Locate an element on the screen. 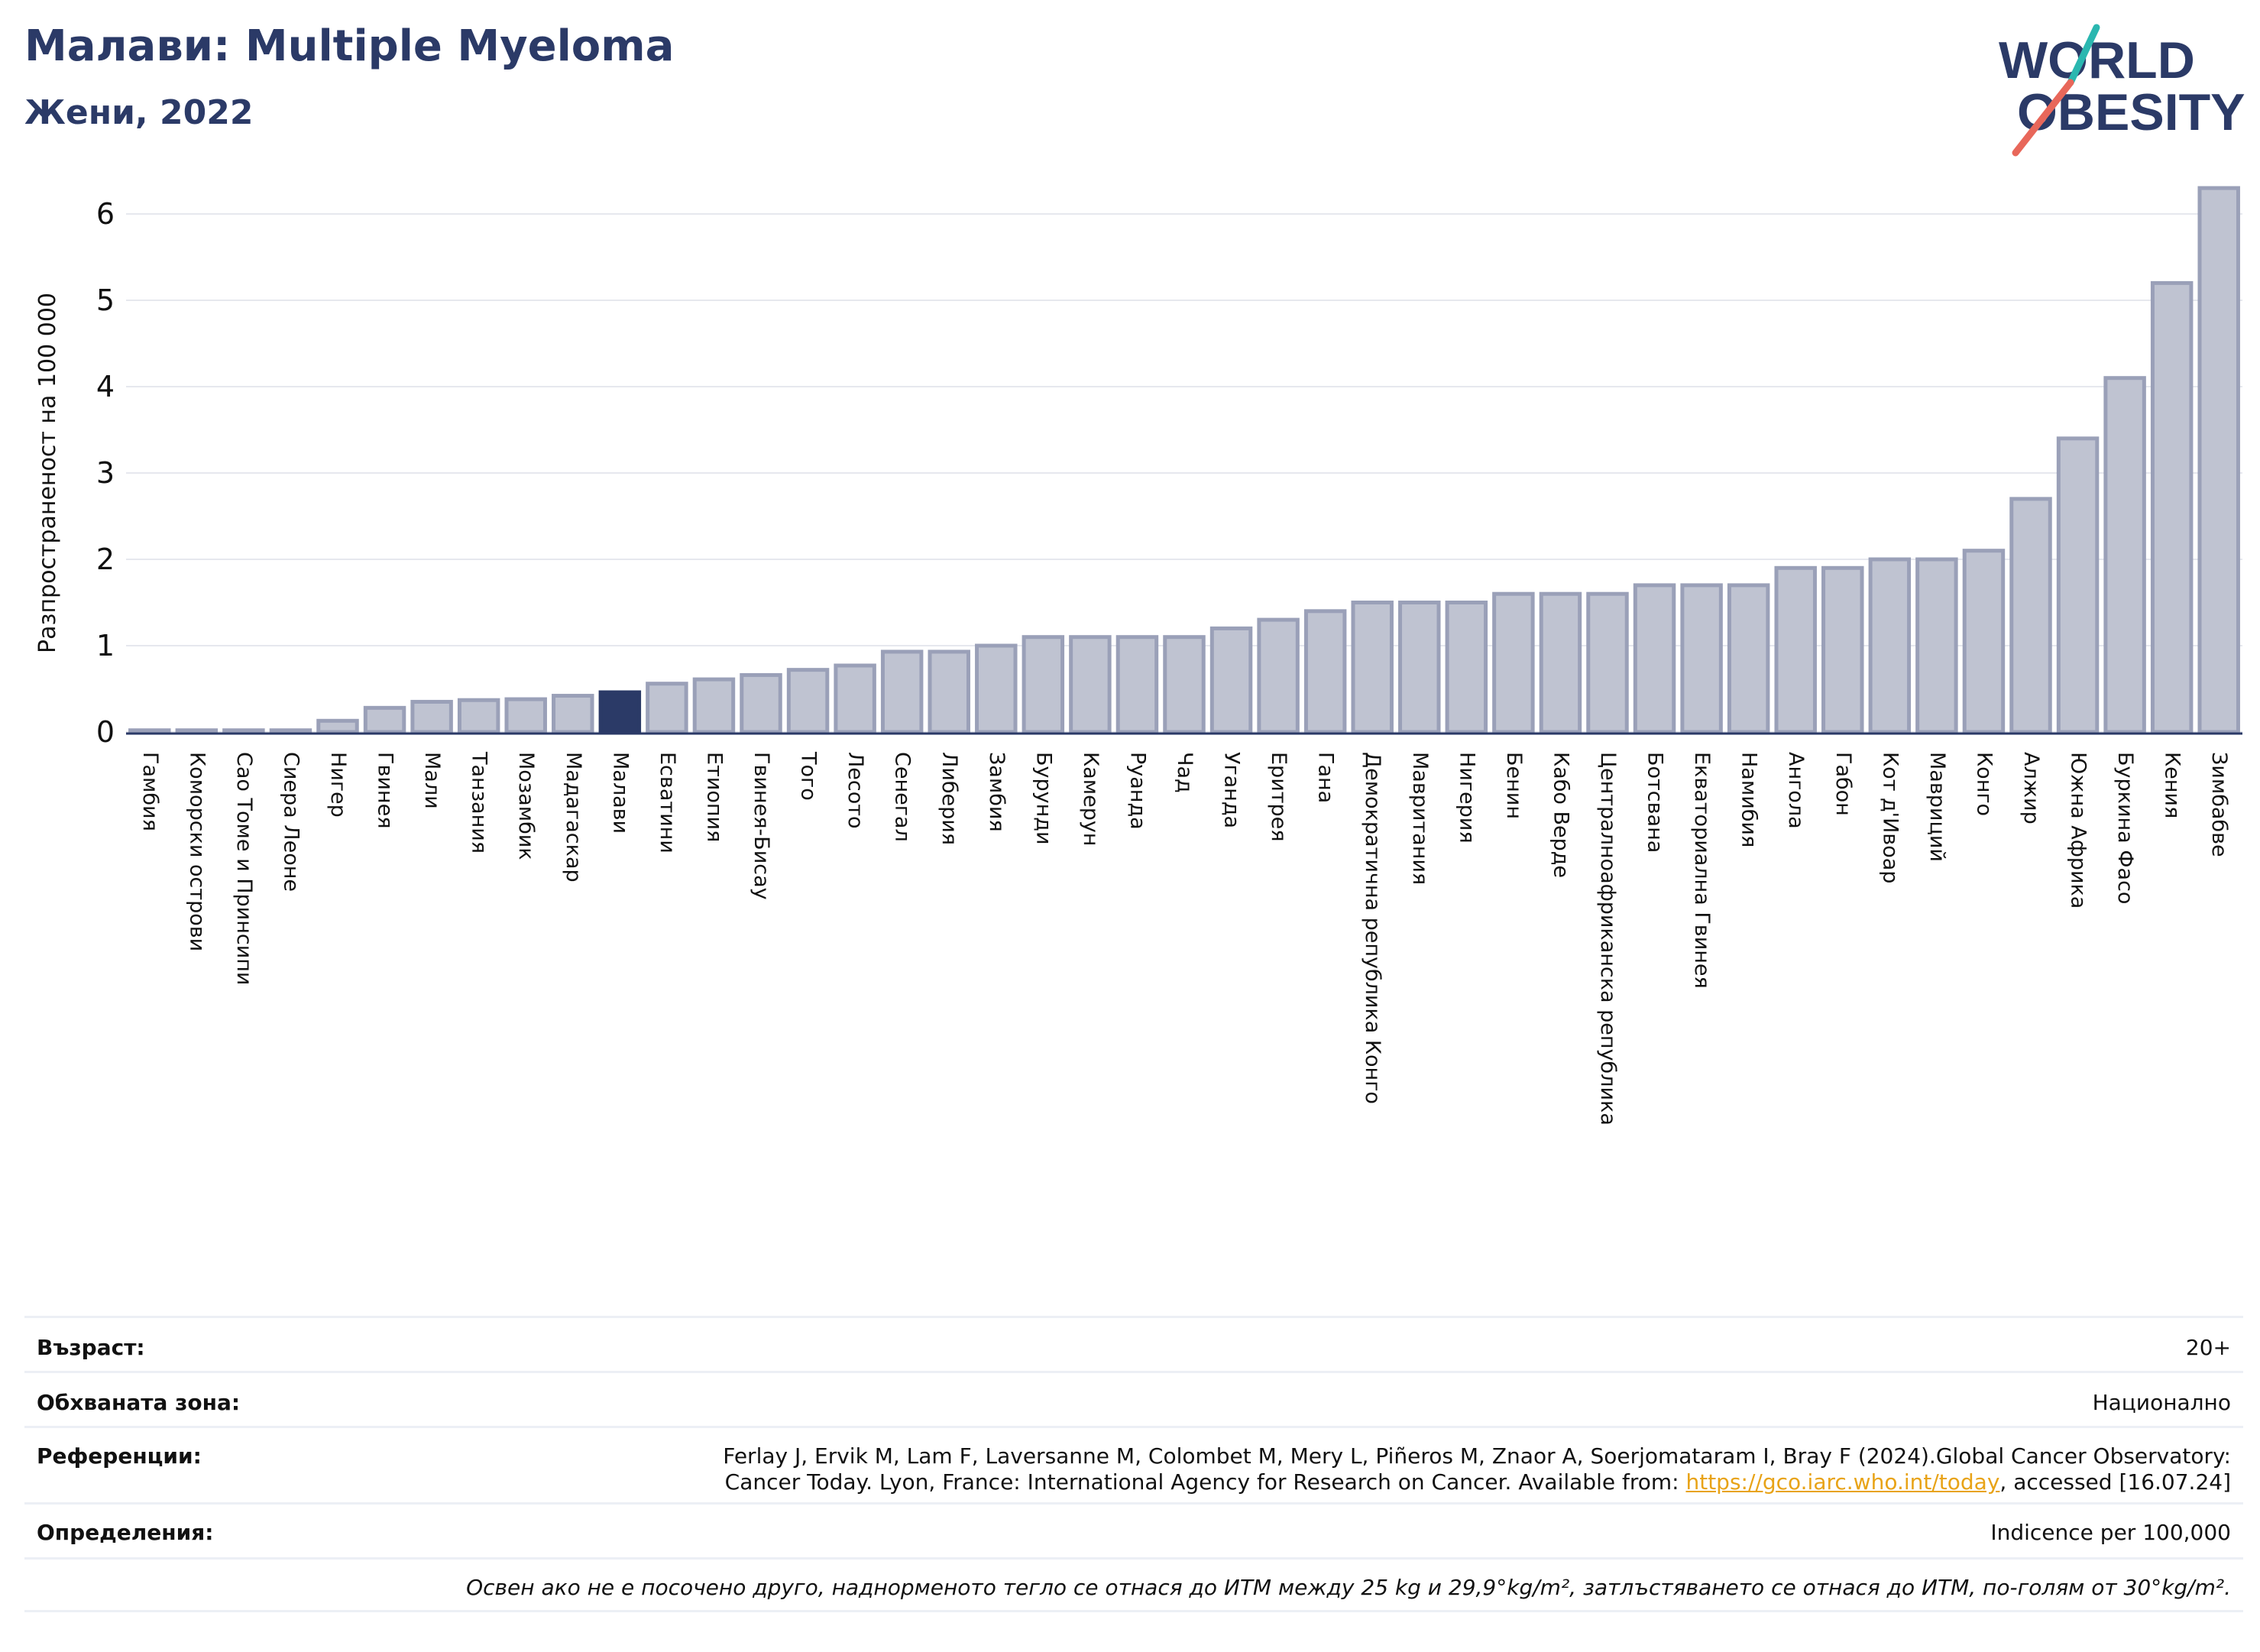  y-tick-label: 4 is located at coordinates (106, 386).